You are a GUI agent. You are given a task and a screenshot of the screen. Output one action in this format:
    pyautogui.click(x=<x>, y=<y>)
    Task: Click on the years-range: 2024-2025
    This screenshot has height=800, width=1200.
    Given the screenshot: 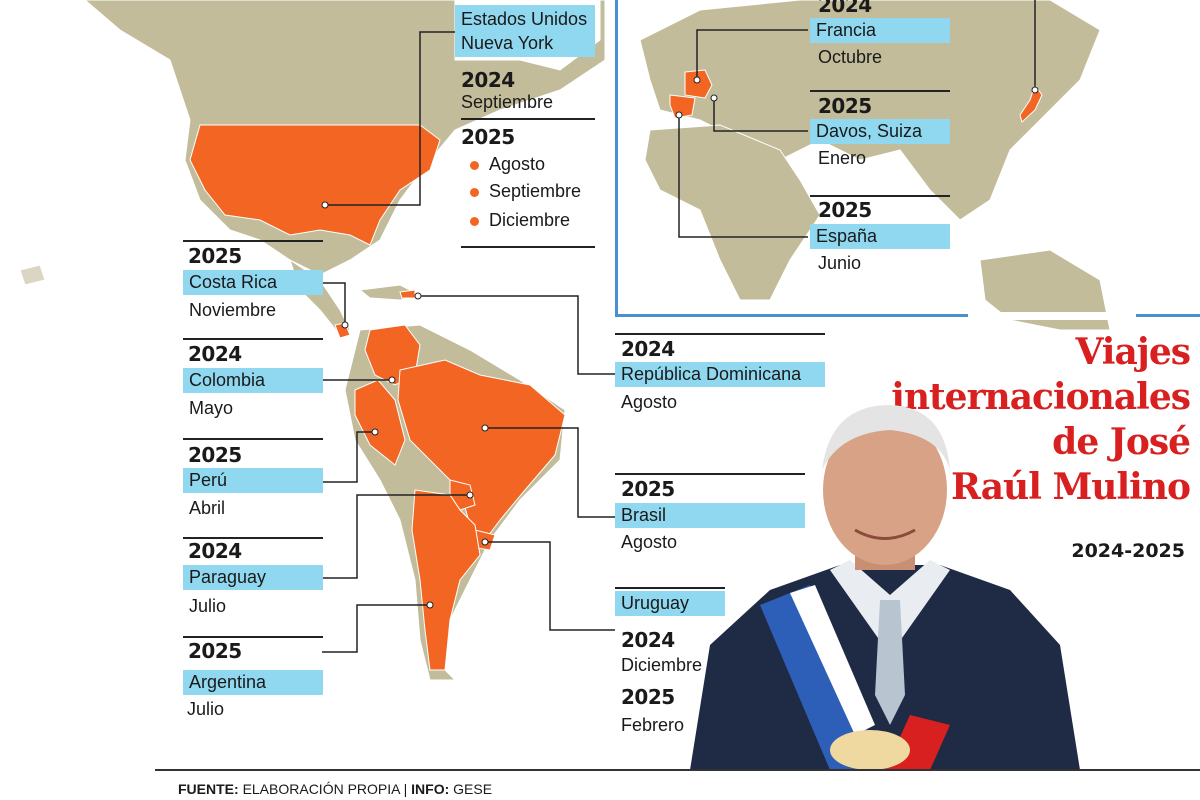 What is the action you would take?
    pyautogui.click(x=1128, y=551)
    